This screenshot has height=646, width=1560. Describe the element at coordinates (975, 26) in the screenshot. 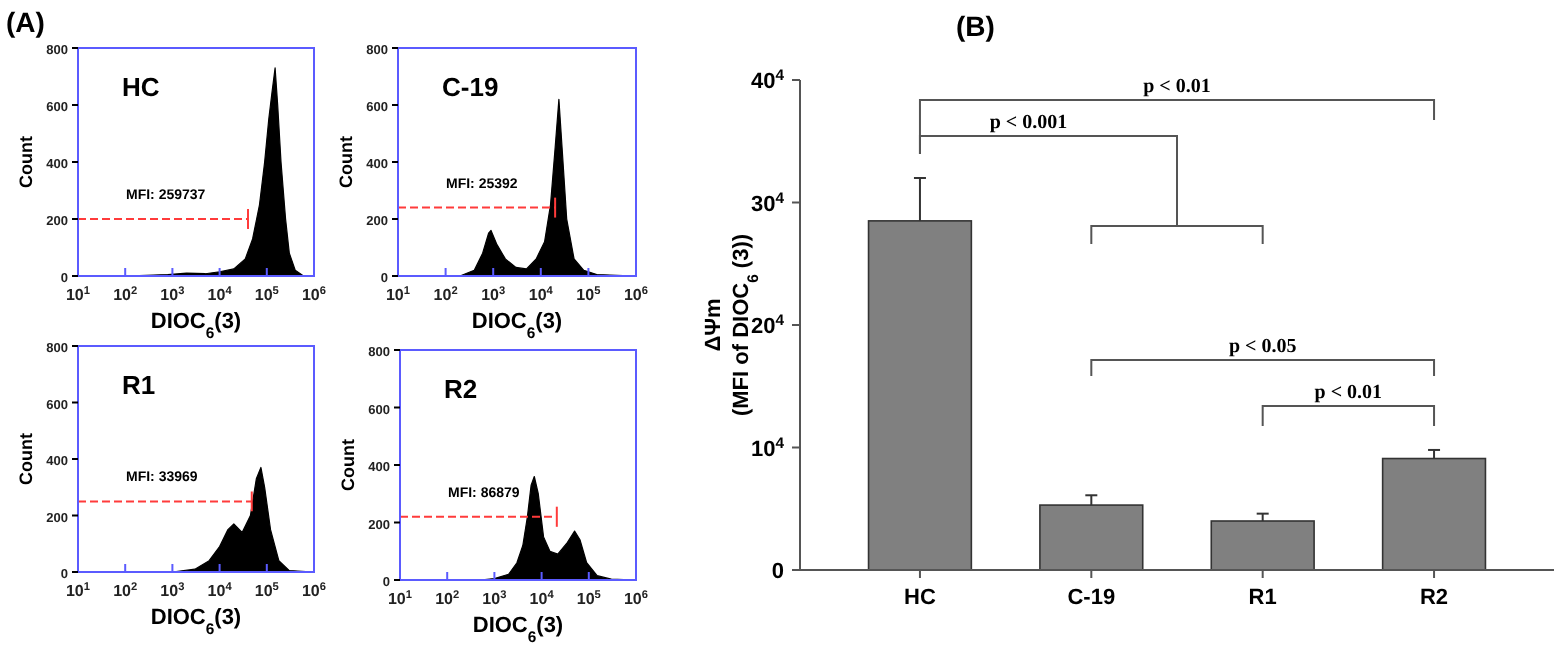

I see `text: (B)` at that location.